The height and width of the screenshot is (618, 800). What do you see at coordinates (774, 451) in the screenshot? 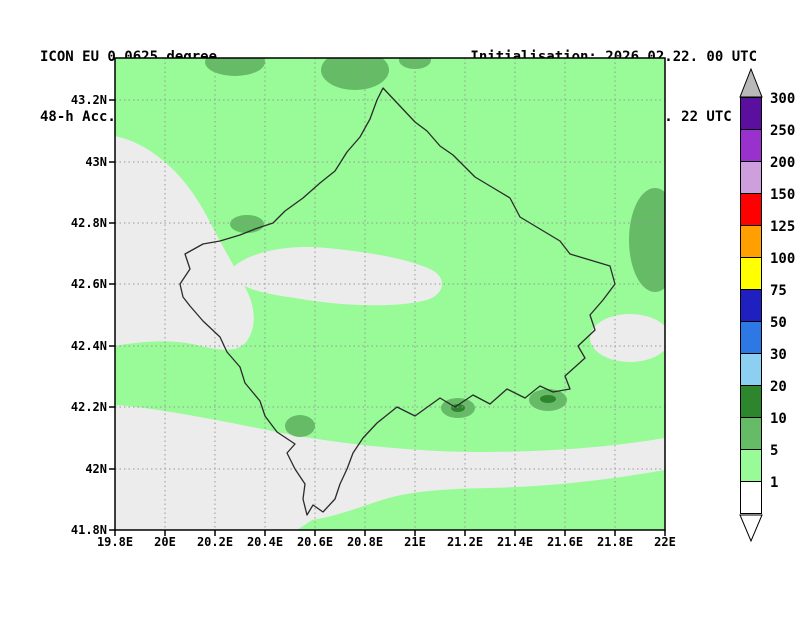
I see `legend-value: 5` at bounding box center [774, 451].